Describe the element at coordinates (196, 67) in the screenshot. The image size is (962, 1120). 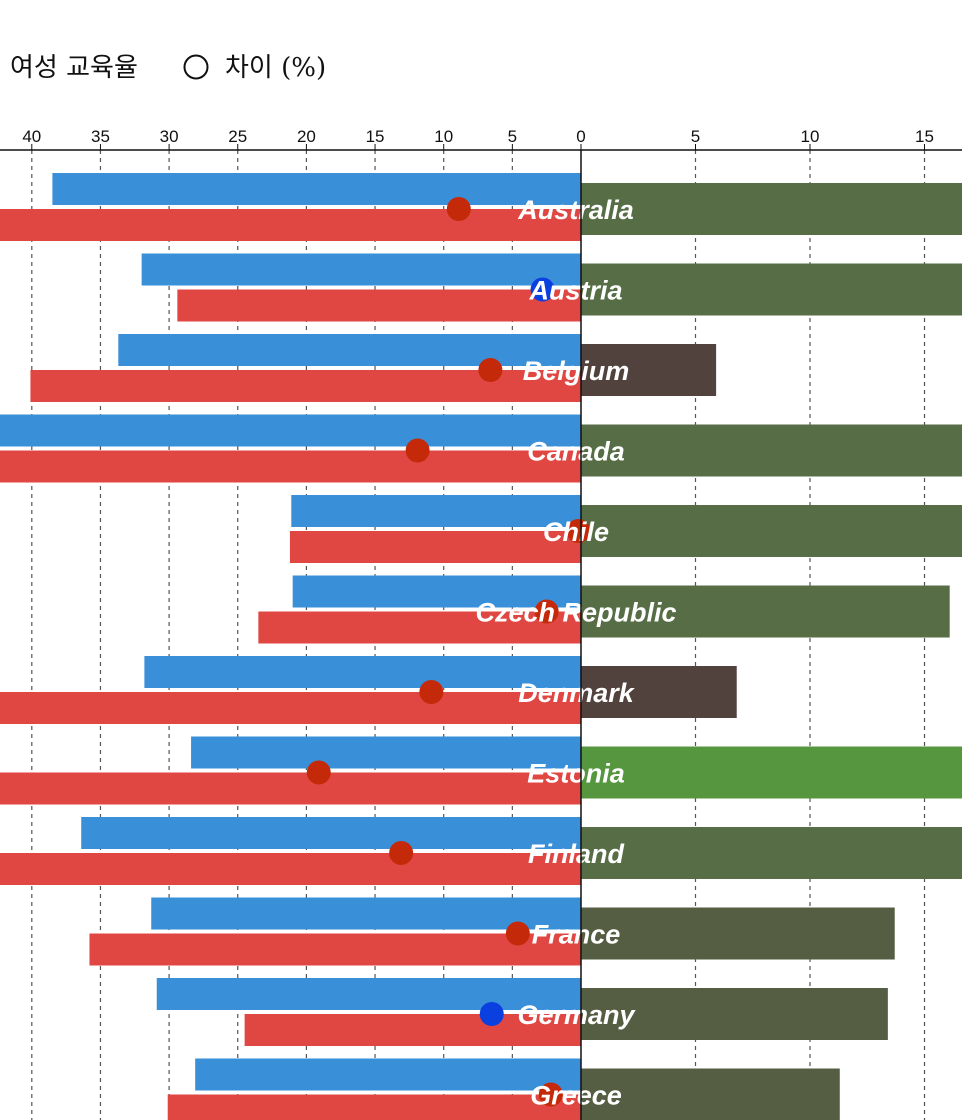
I see `legend-circle-icon` at that location.